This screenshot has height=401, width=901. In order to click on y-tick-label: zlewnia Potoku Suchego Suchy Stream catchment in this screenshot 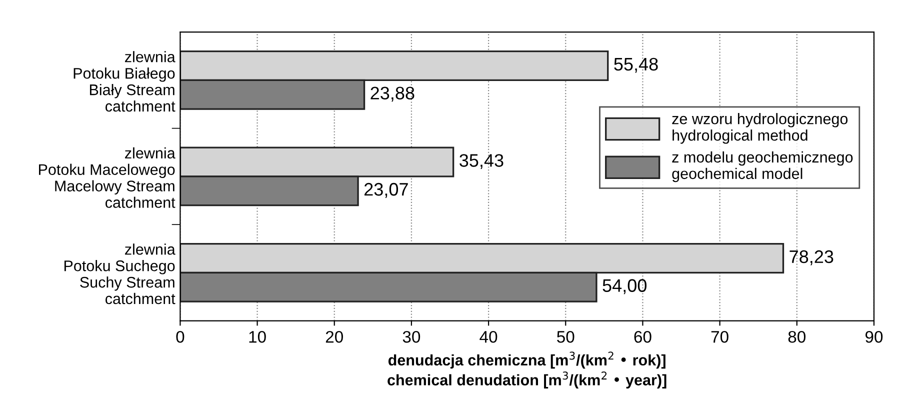, I will do `click(120, 274)`.